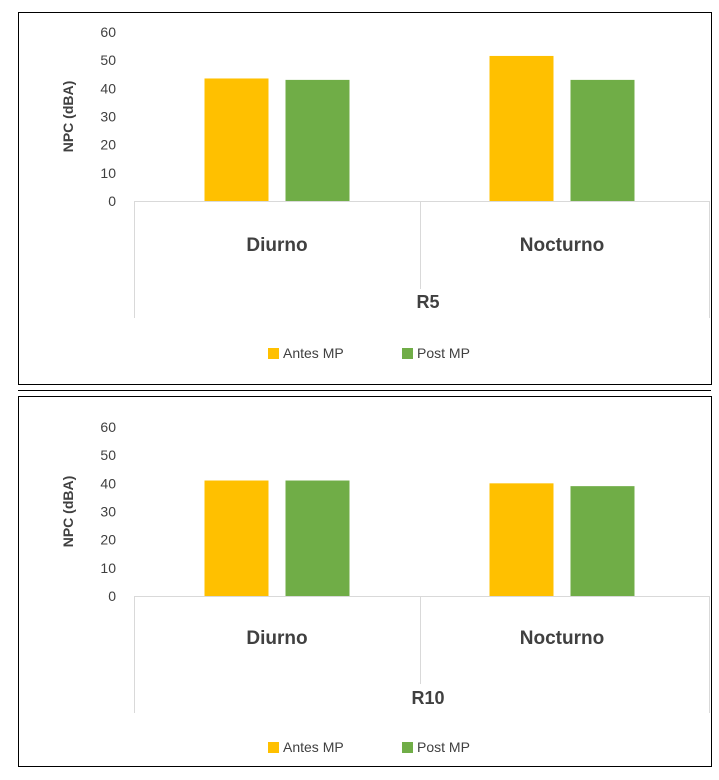 This screenshot has height=780, width=719. I want to click on x-axis-title: R10, so click(427, 698).